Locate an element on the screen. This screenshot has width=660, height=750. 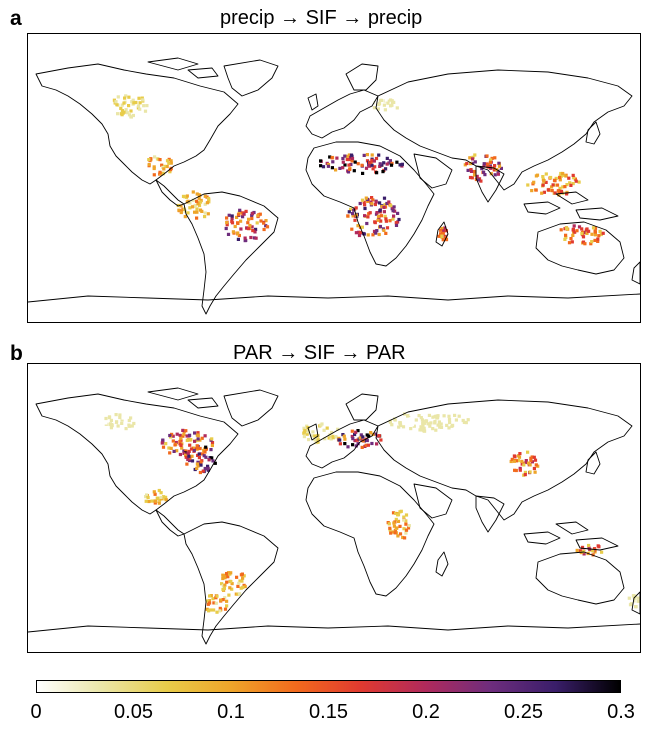
hotspot-argentina is located at coordinates (217, 604).